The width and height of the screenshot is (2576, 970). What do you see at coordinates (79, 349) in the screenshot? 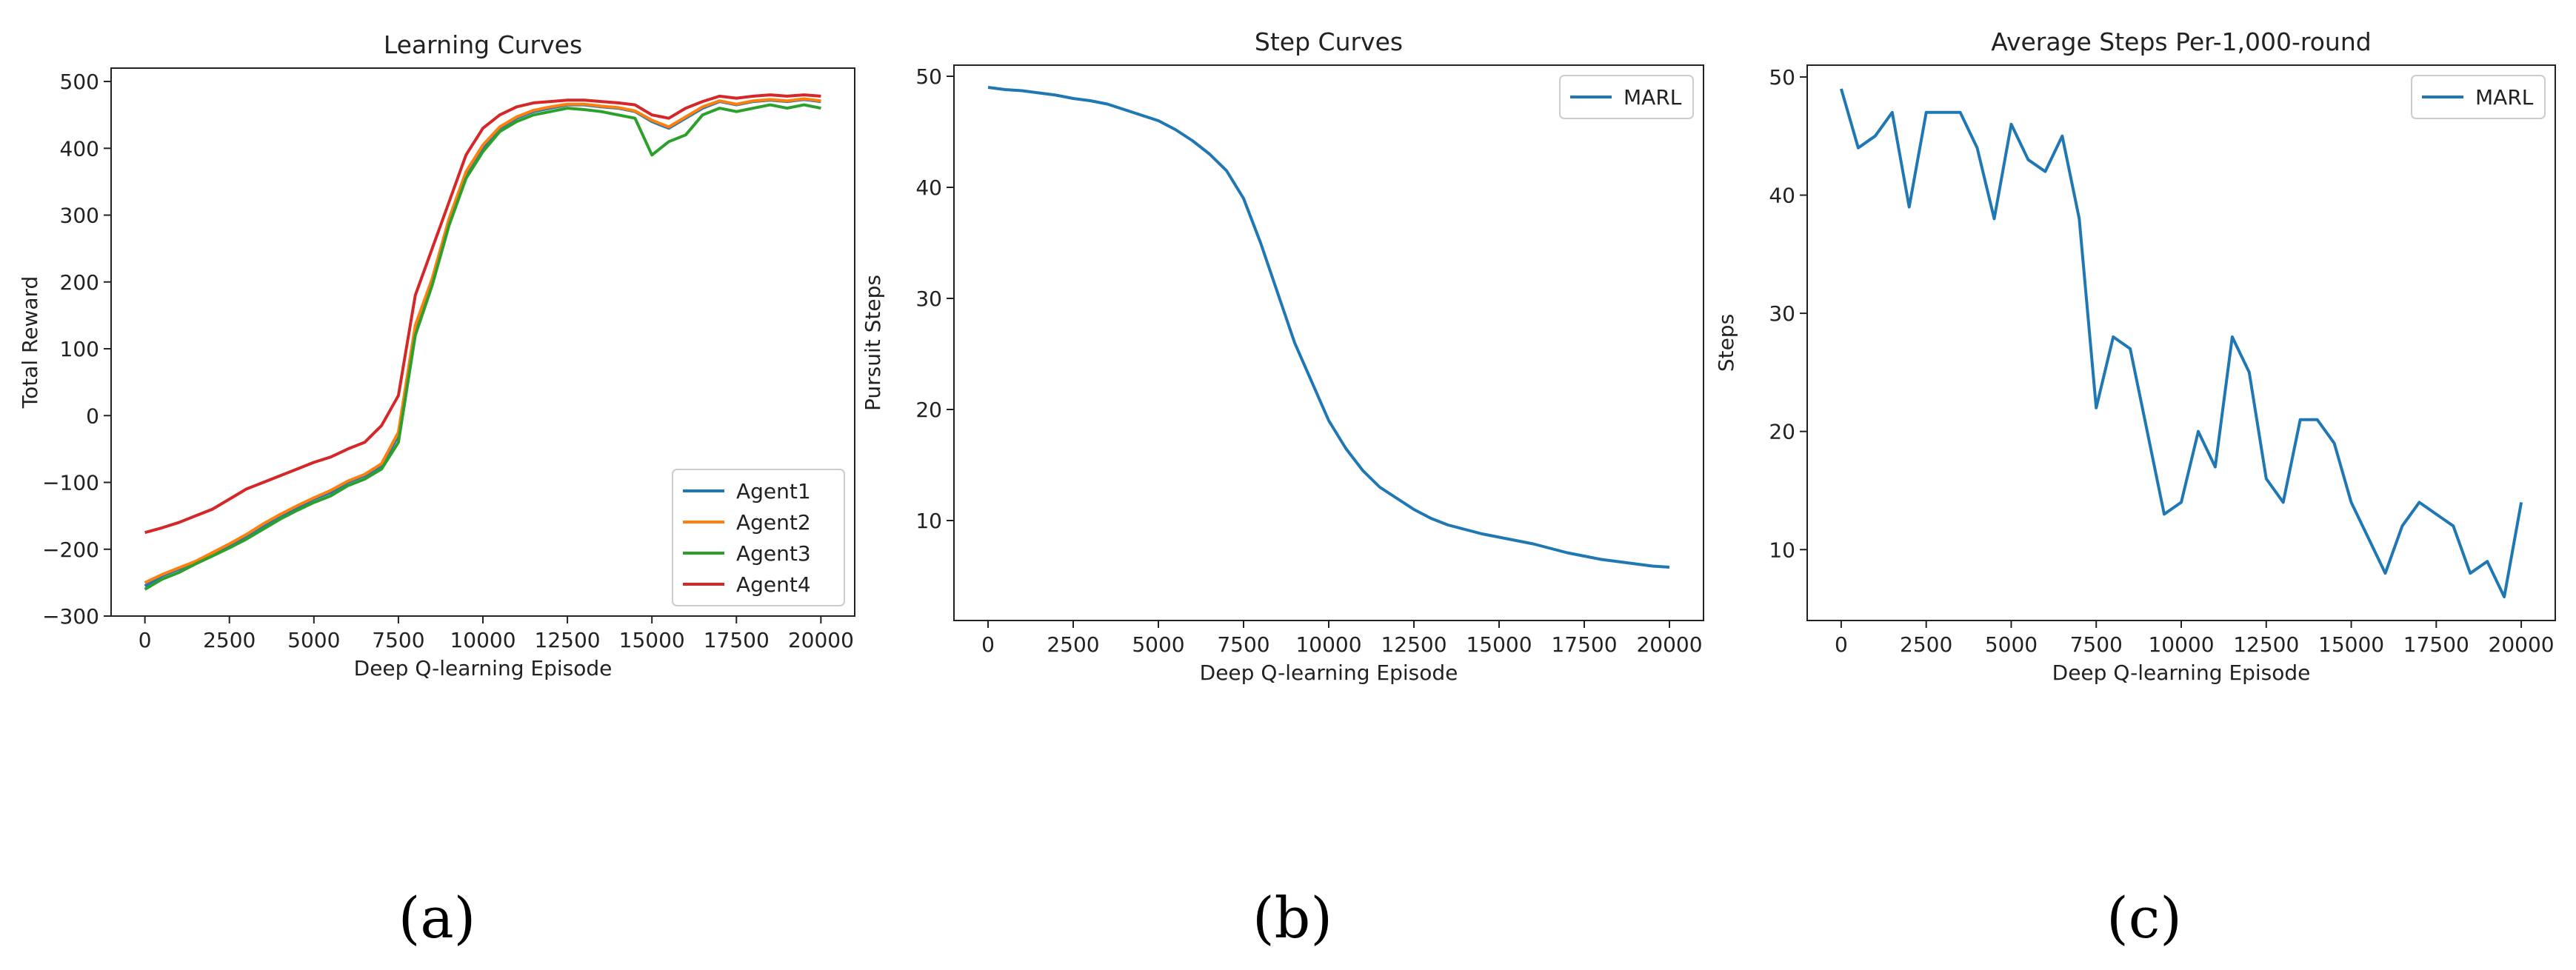
I see `y-tick-label: 100` at bounding box center [79, 349].